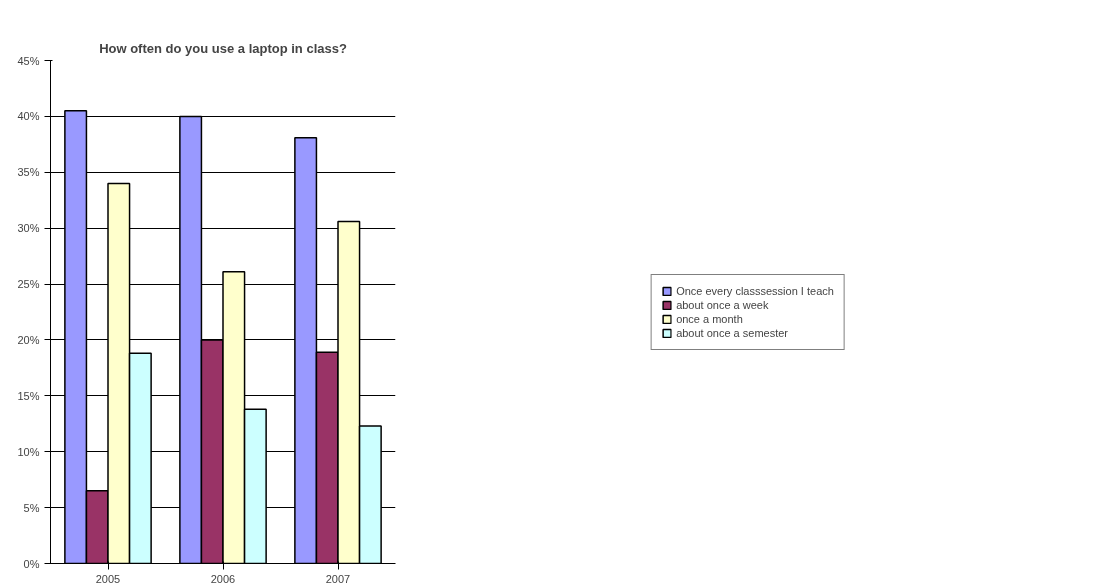 The image size is (1107, 588). Describe the element at coordinates (223, 48) in the screenshot. I see `chart-title: How often do you use a laptop in class?` at that location.